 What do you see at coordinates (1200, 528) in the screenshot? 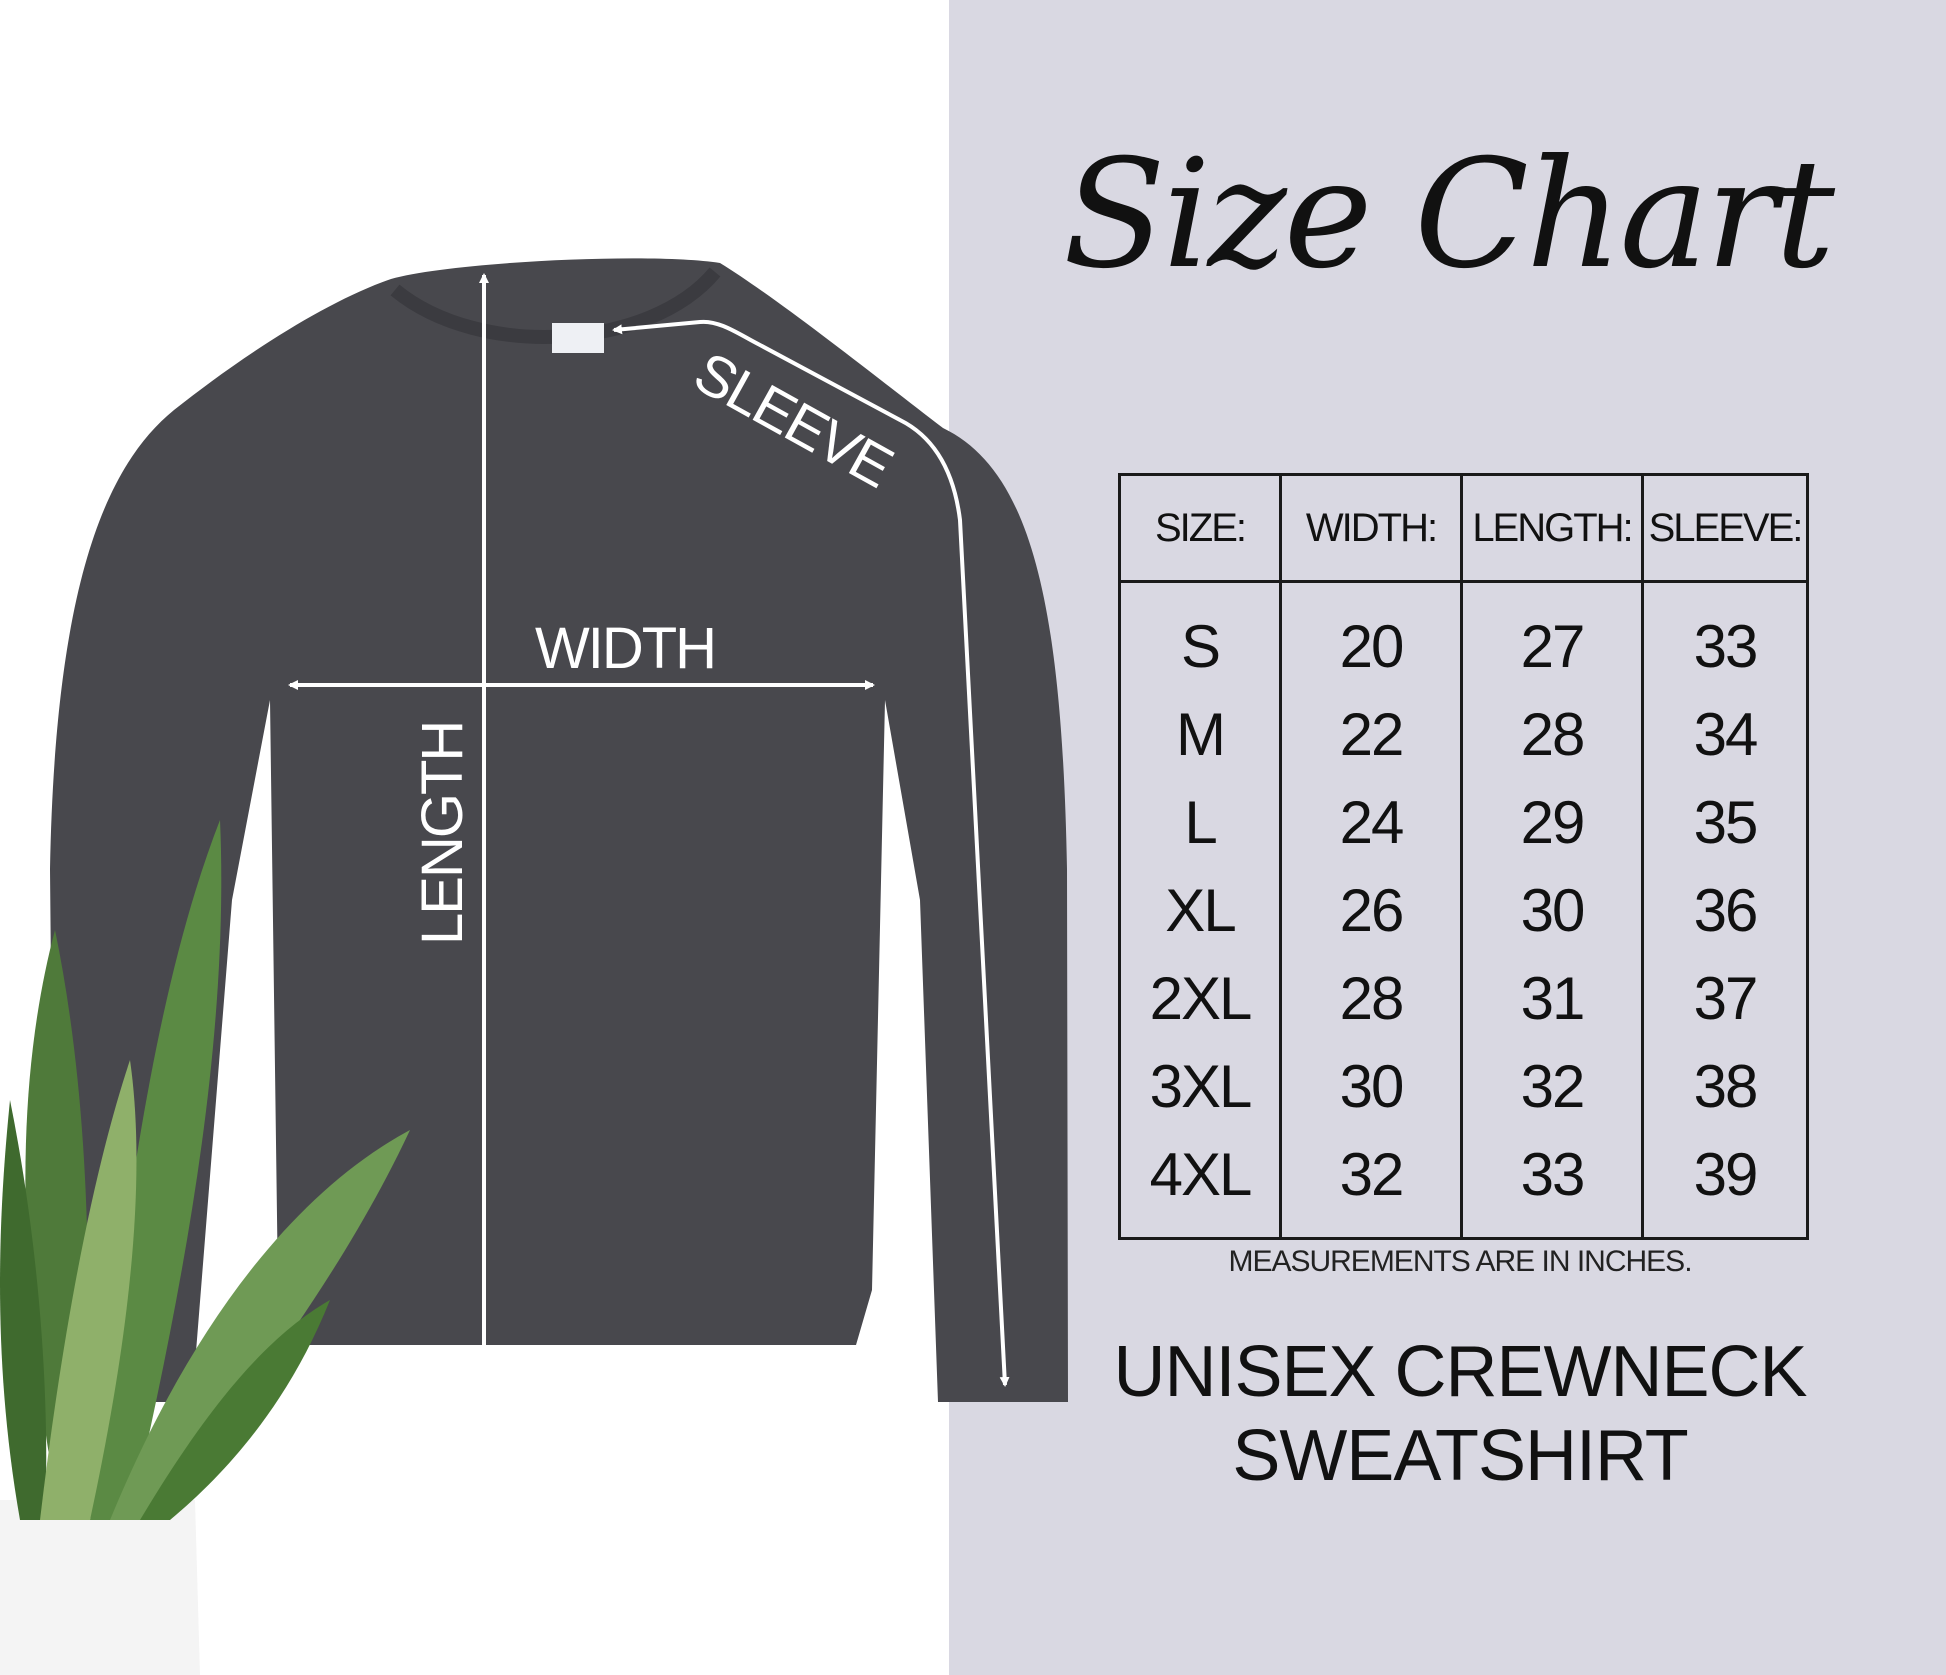
I see `header-size: SIZE:` at bounding box center [1200, 528].